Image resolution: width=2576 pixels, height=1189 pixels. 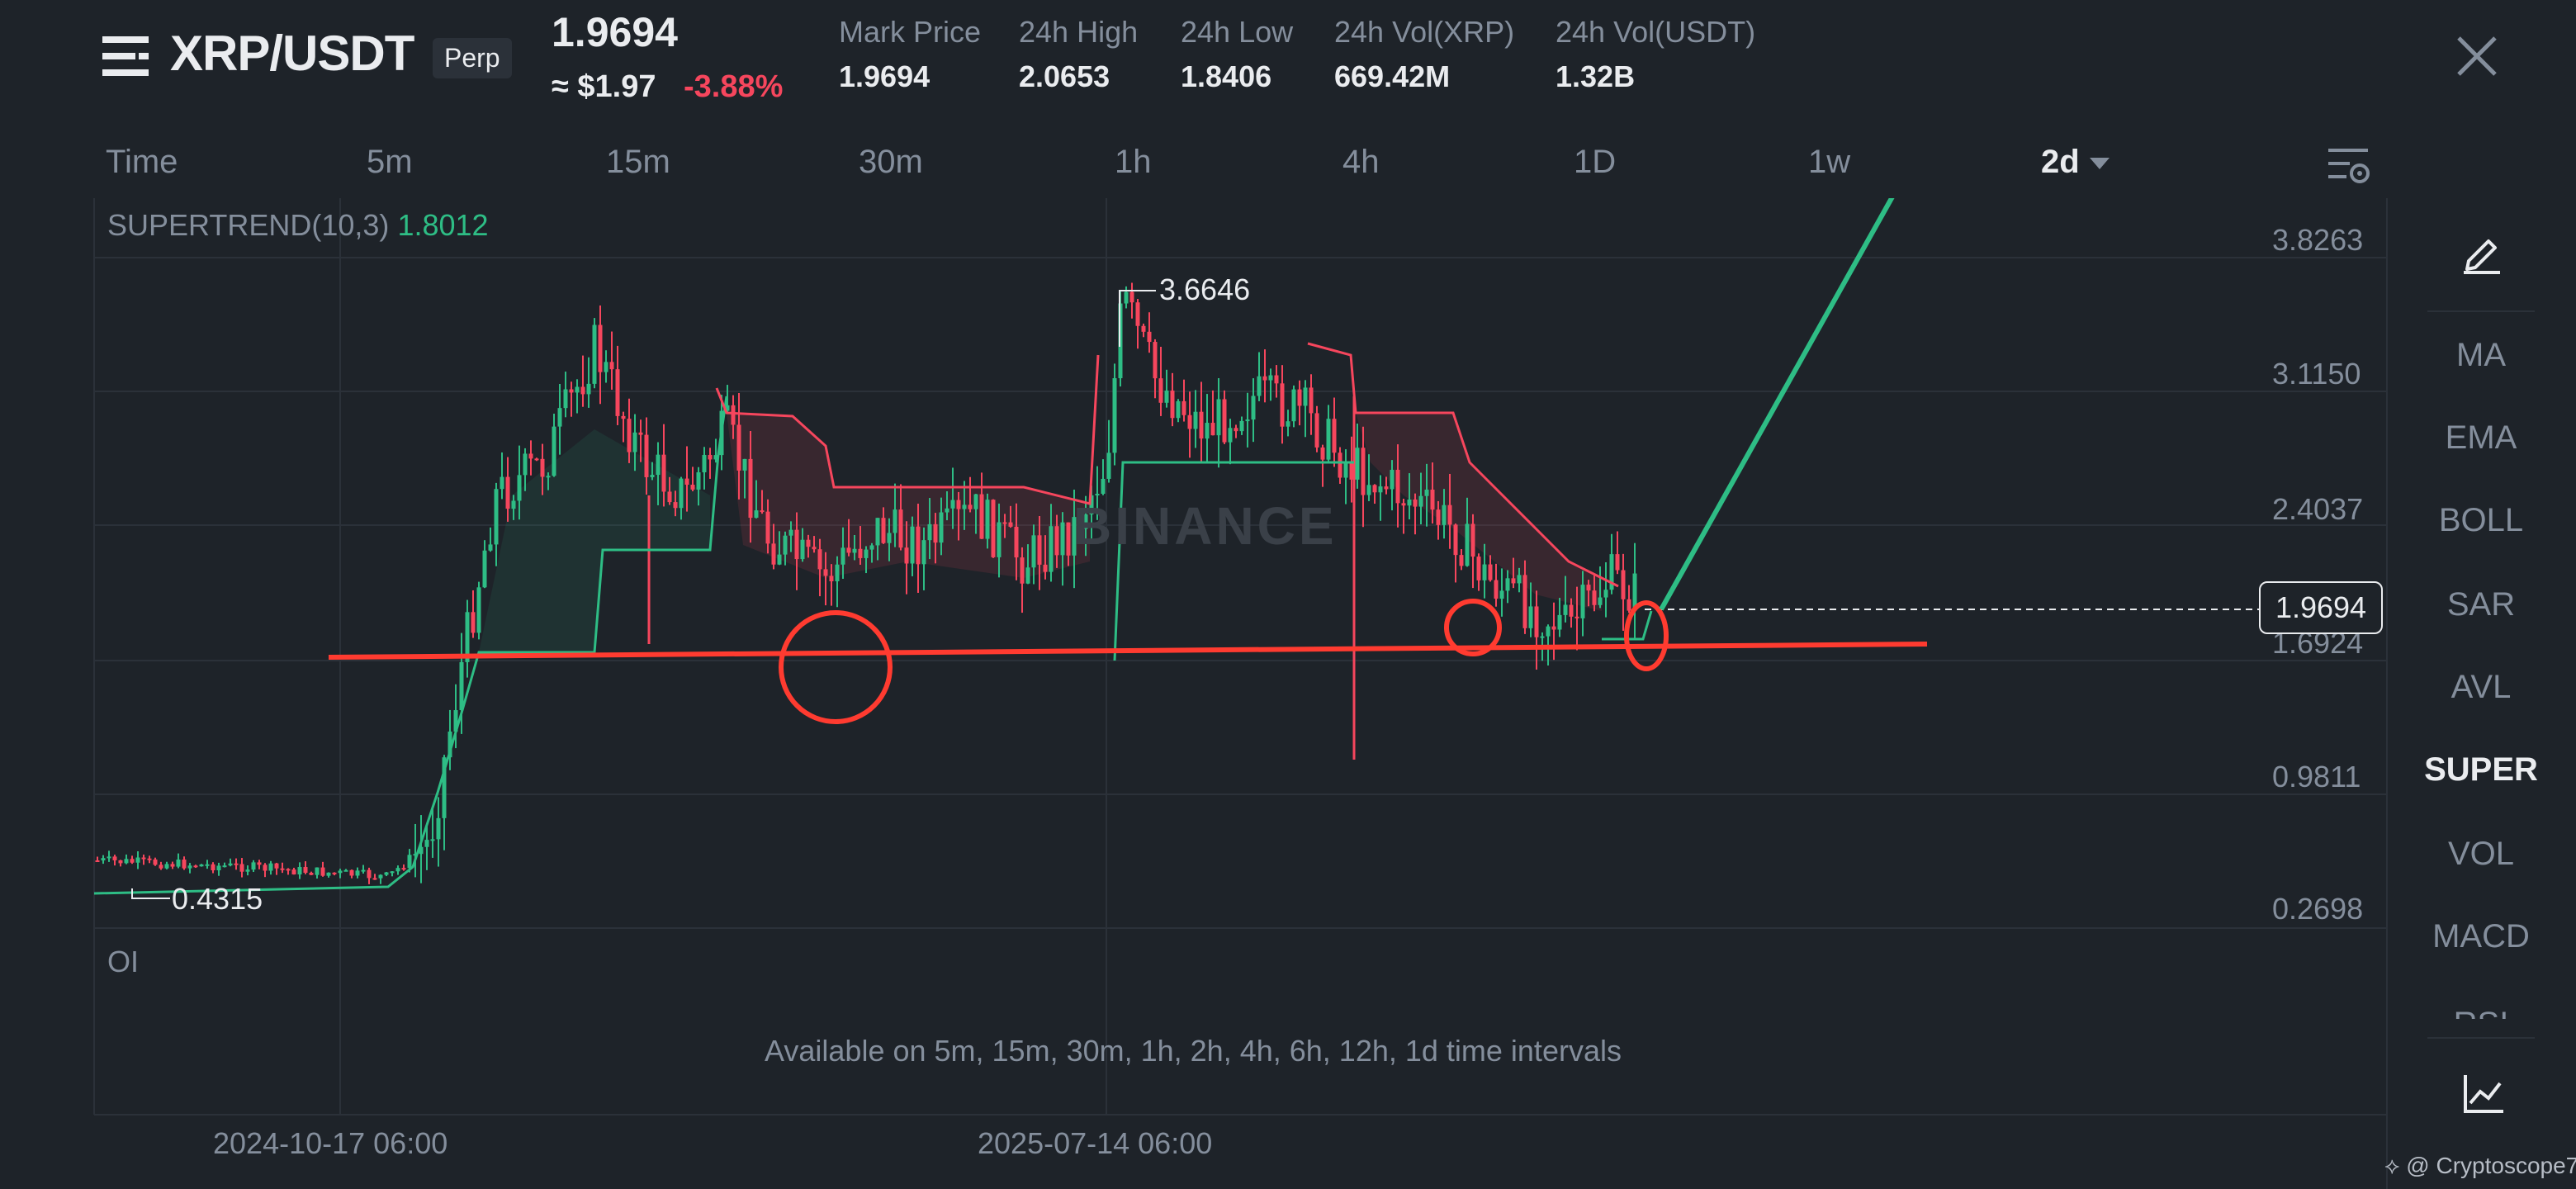 What do you see at coordinates (1361, 162) in the screenshot?
I see `interval-4h: 4h` at bounding box center [1361, 162].